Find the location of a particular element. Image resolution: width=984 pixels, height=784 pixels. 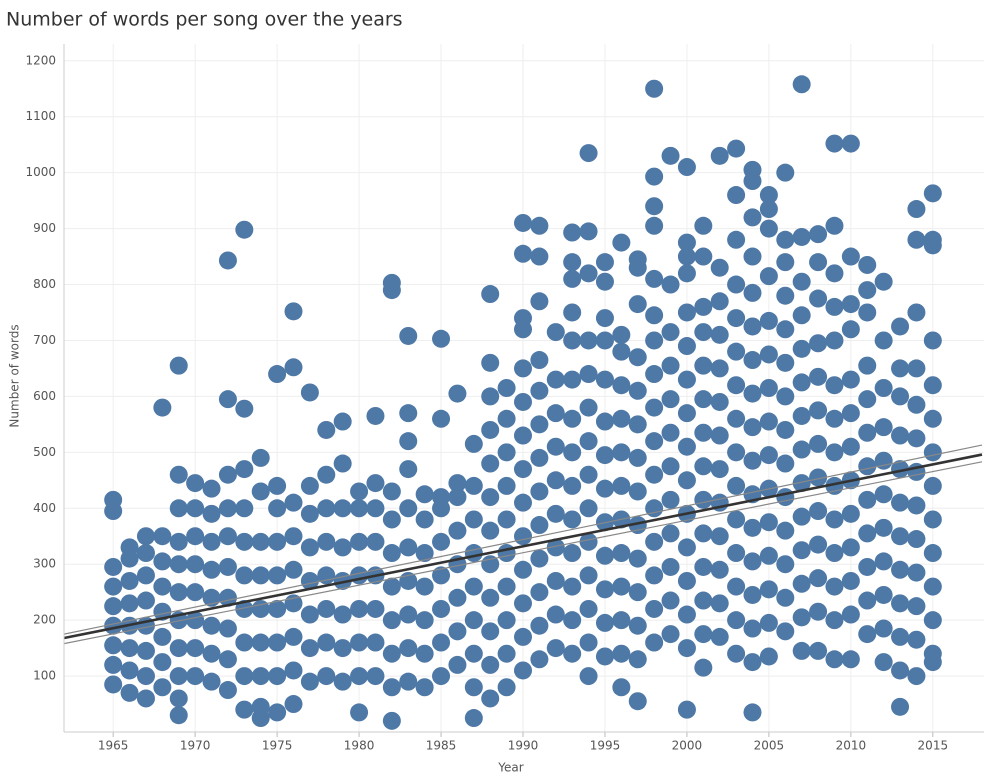

x-tick-label: 1980 is located at coordinates (359, 746).